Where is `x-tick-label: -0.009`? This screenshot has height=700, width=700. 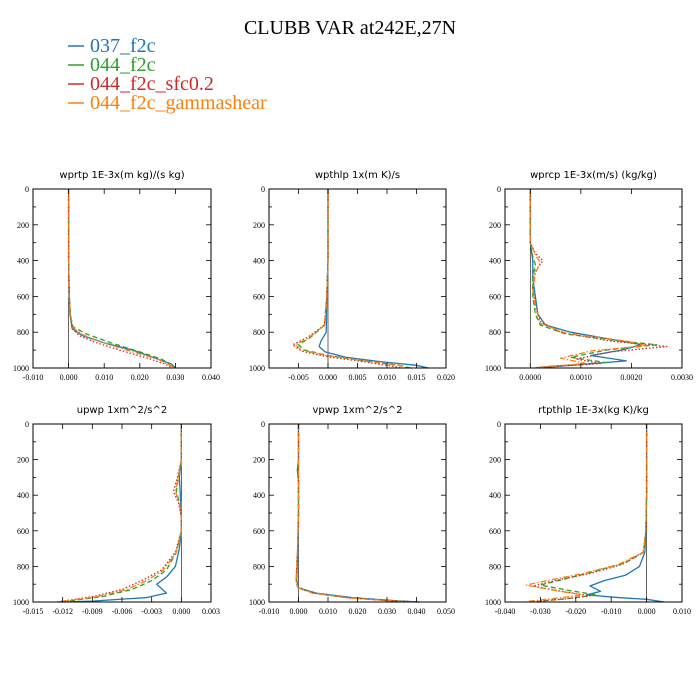 x-tick-label: -0.009 is located at coordinates (92, 611).